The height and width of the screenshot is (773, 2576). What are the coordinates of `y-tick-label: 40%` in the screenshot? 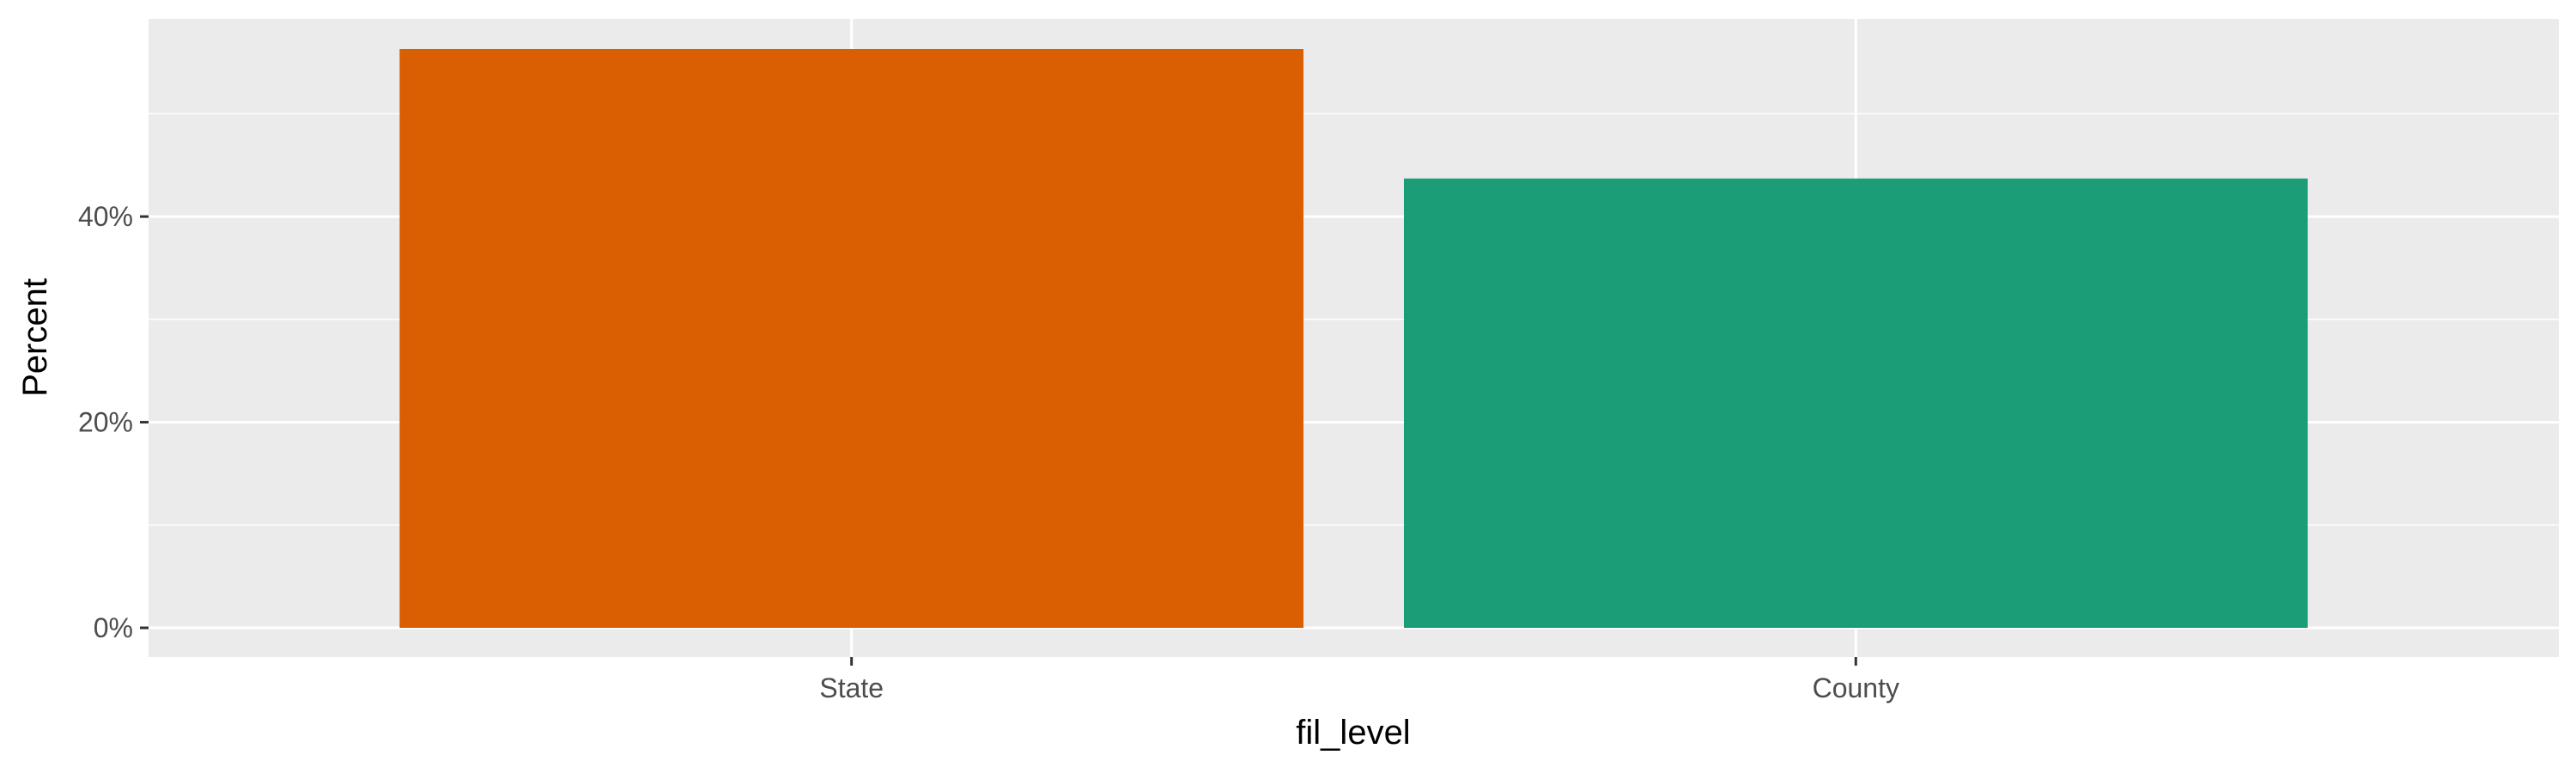 It's located at (106, 216).